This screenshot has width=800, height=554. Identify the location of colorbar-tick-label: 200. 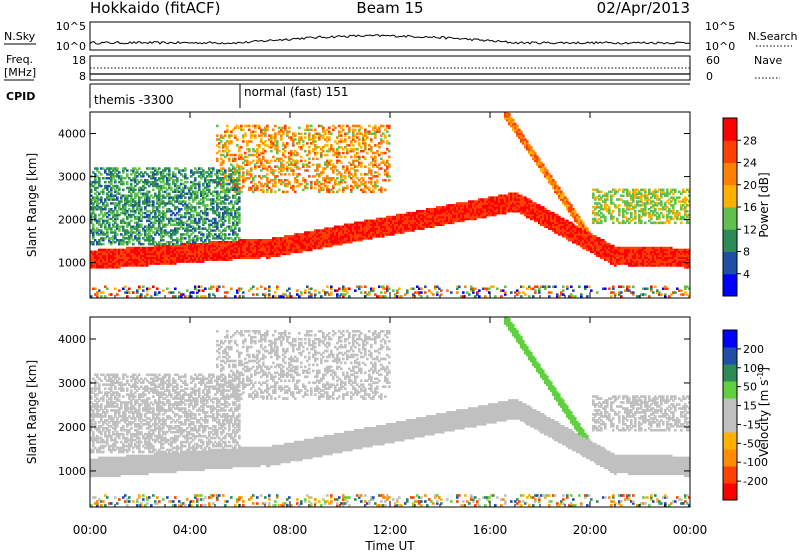
(753, 349).